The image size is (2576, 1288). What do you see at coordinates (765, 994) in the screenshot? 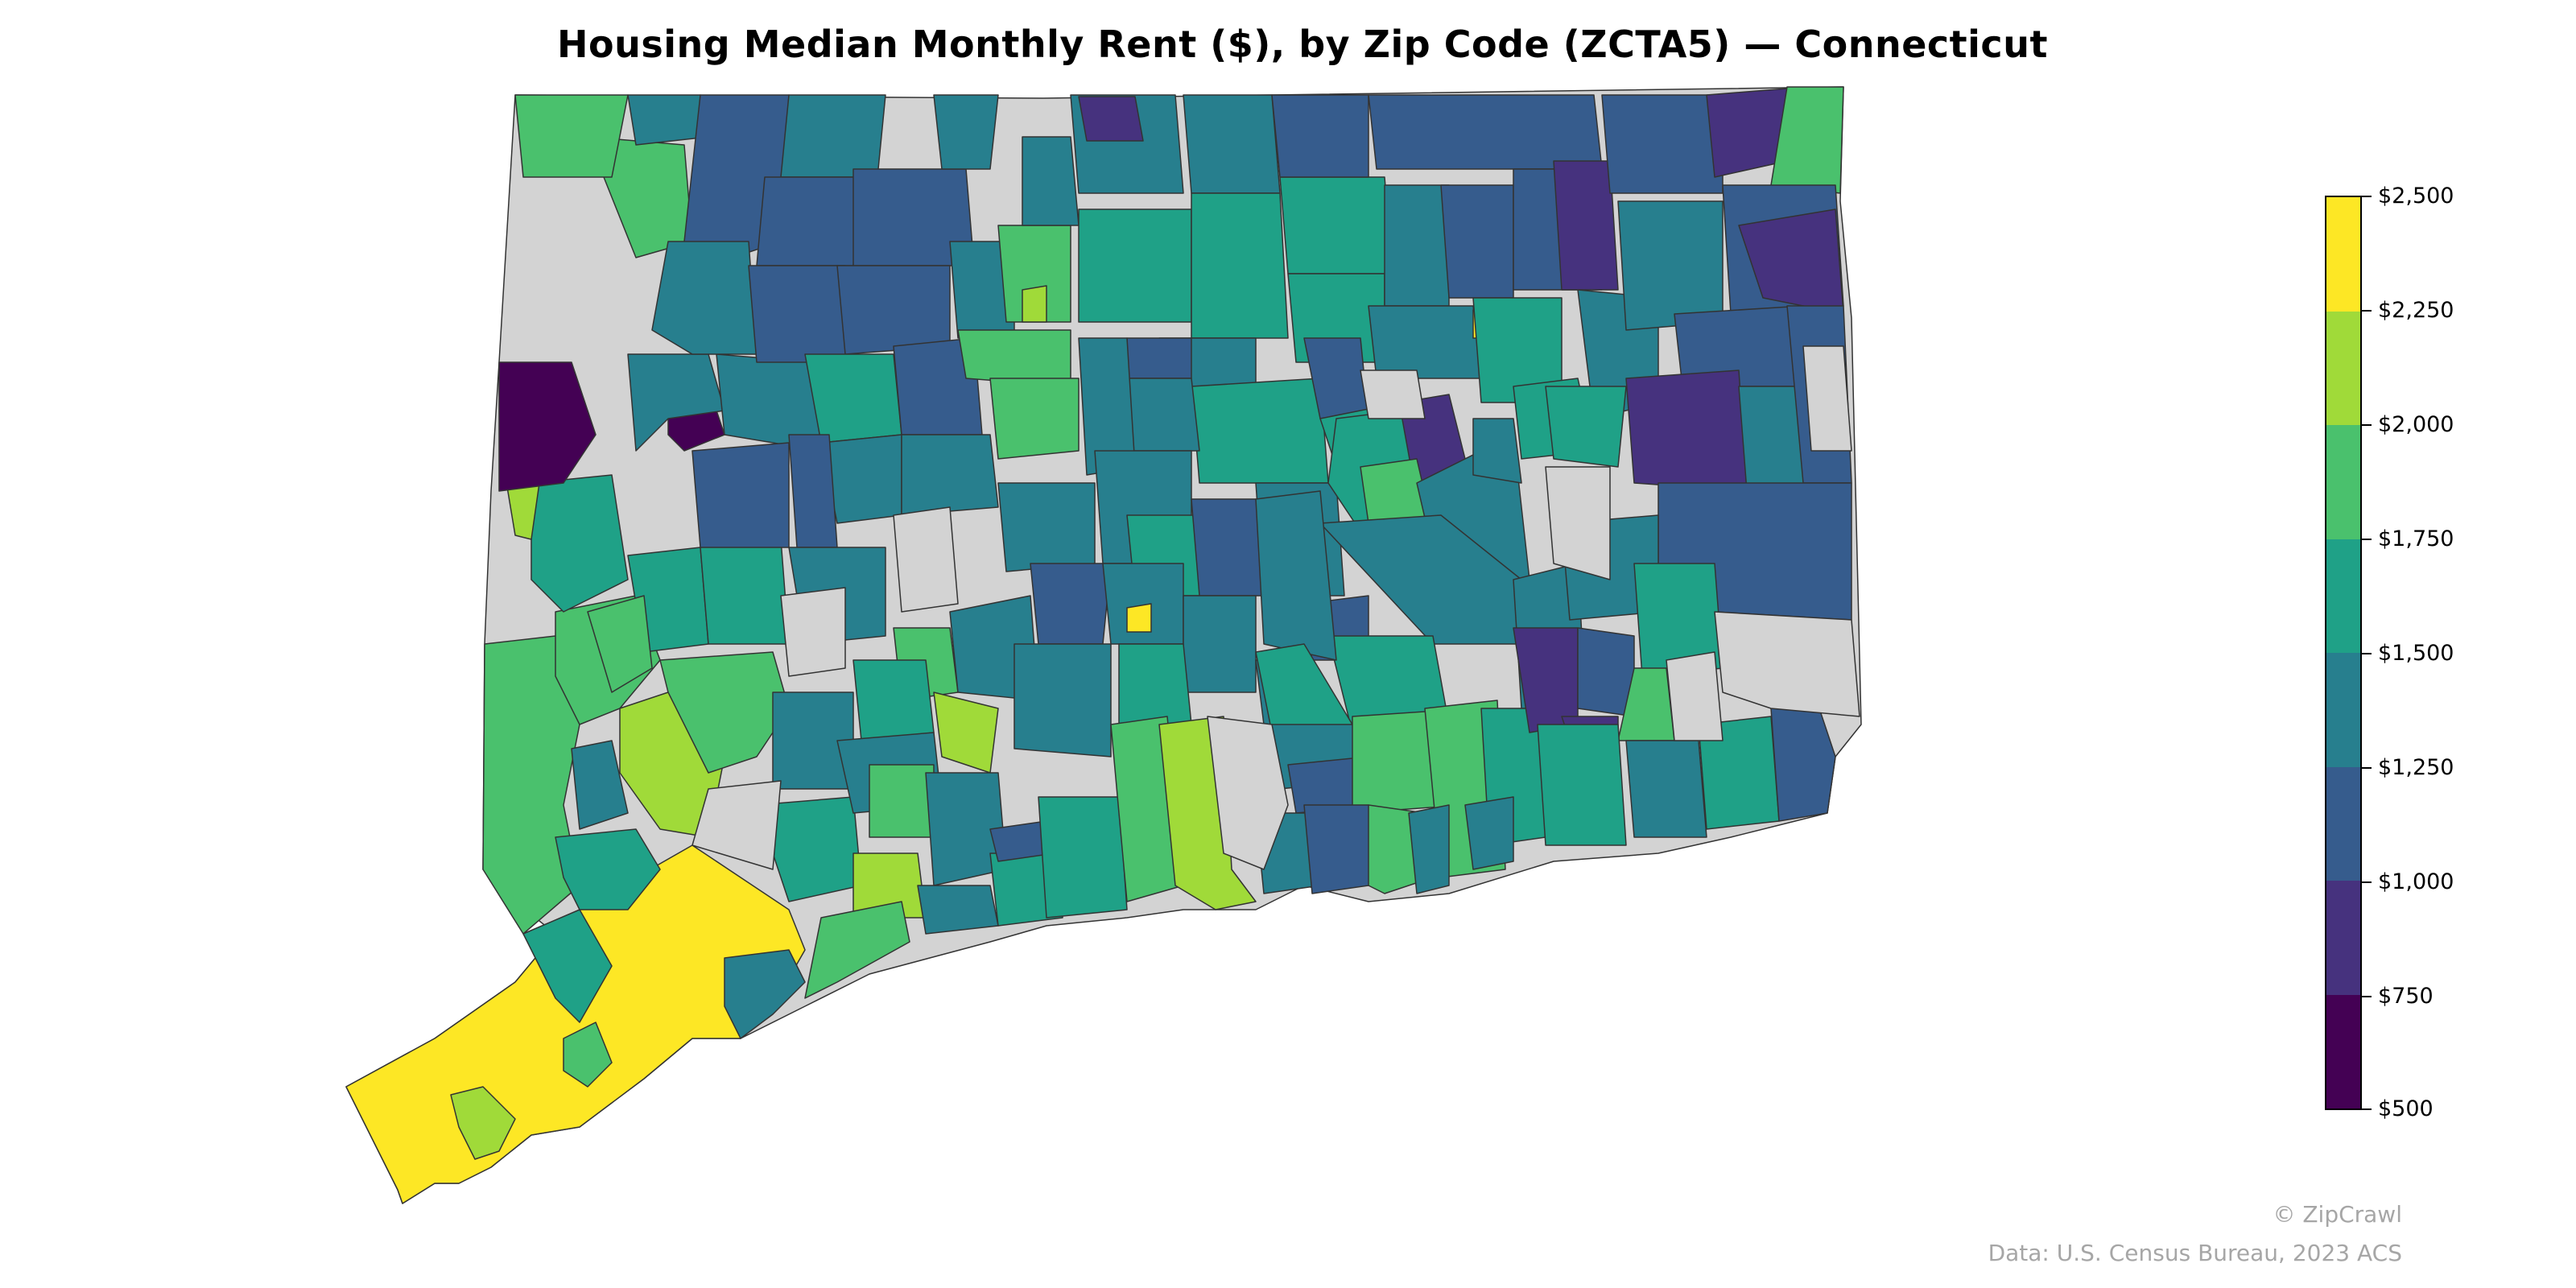
I see `region-coast-blue` at bounding box center [765, 994].